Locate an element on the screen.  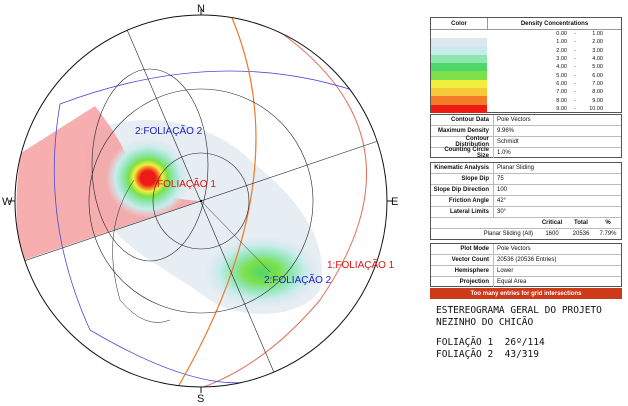
legend-range: 2.00- 3.00 is located at coordinates (554, 51).